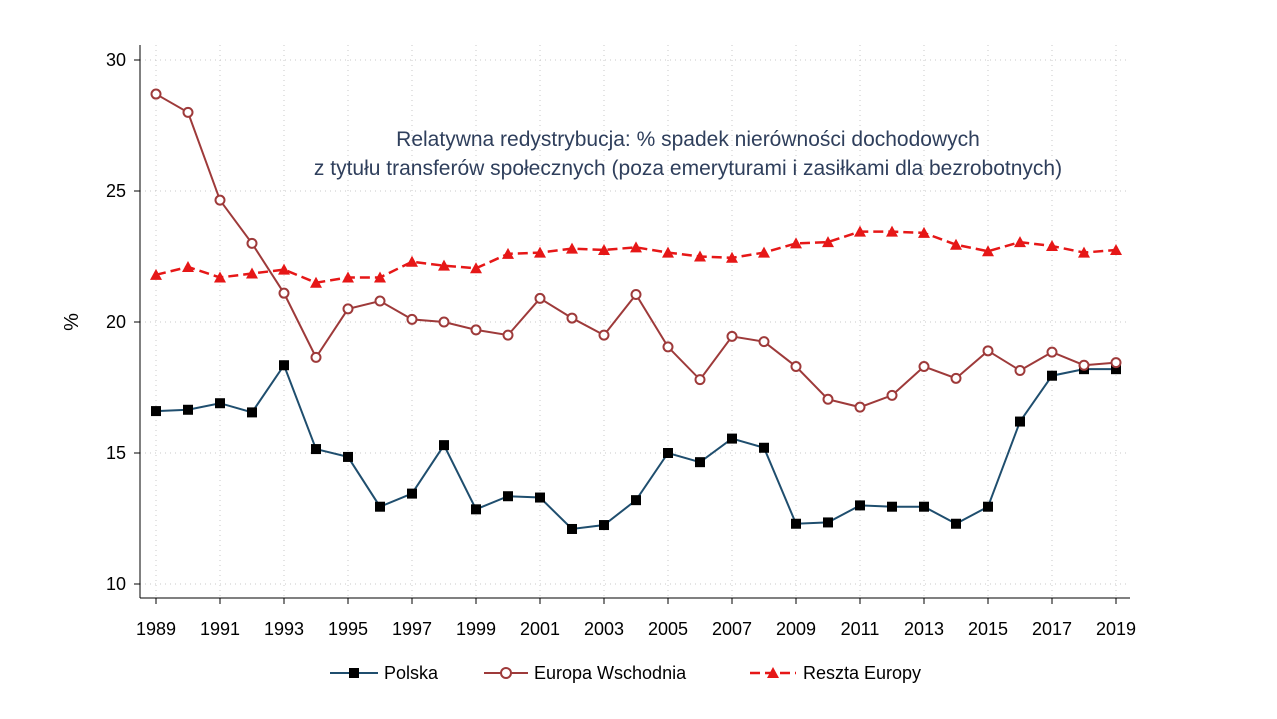 Image resolution: width=1277 pixels, height=719 pixels. I want to click on legend-item-europa-wschodnia: Europa Wschodnia, so click(585, 673).